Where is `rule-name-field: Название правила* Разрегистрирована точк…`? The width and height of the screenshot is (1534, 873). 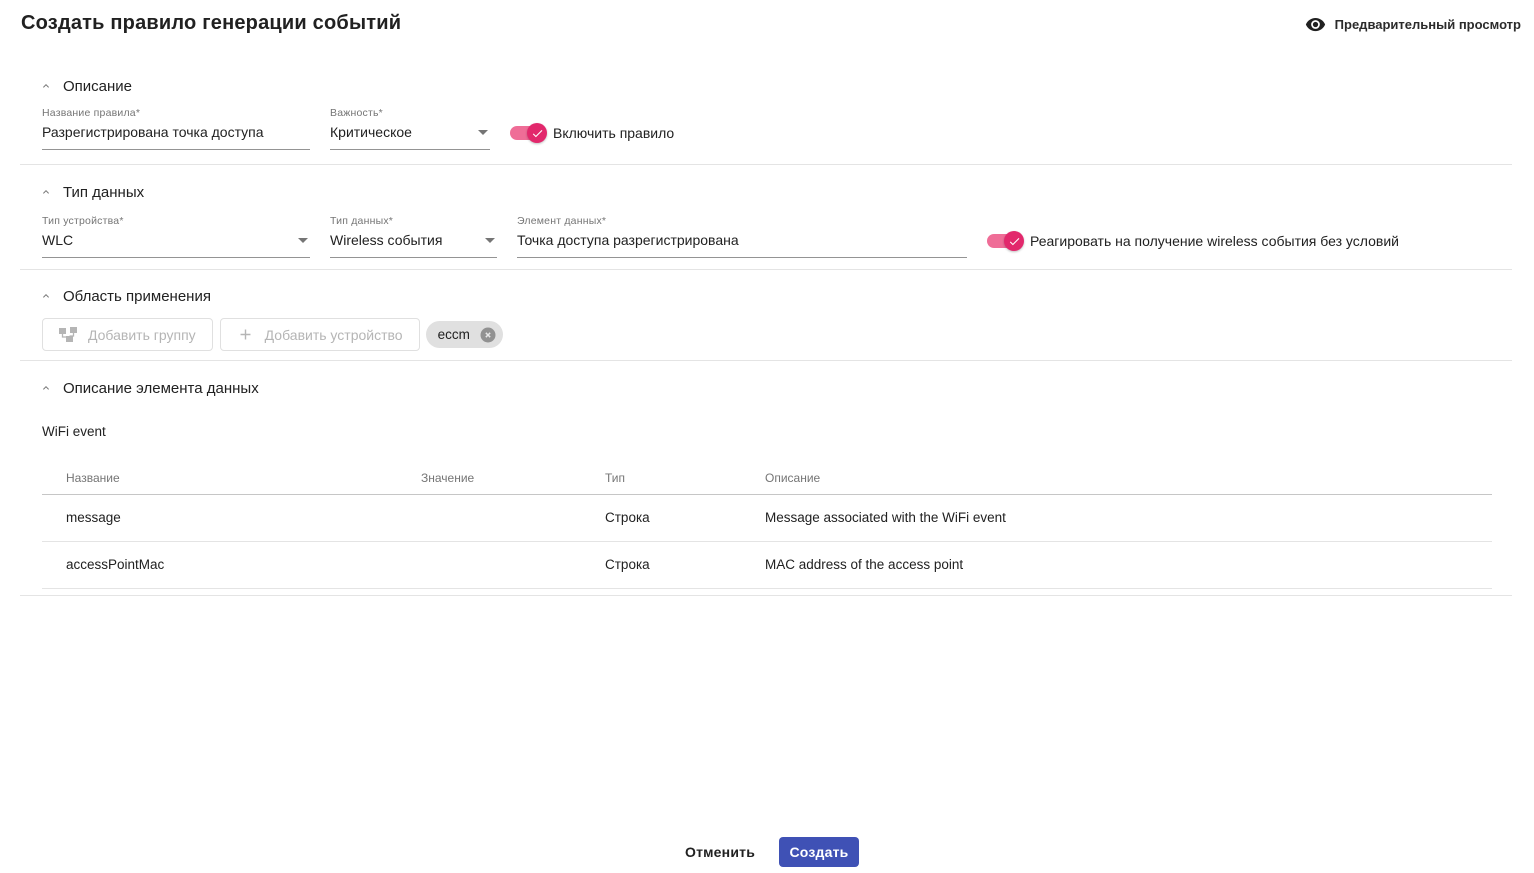
rule-name-field: Название правила* Разрегистрирована точк… is located at coordinates (176, 128).